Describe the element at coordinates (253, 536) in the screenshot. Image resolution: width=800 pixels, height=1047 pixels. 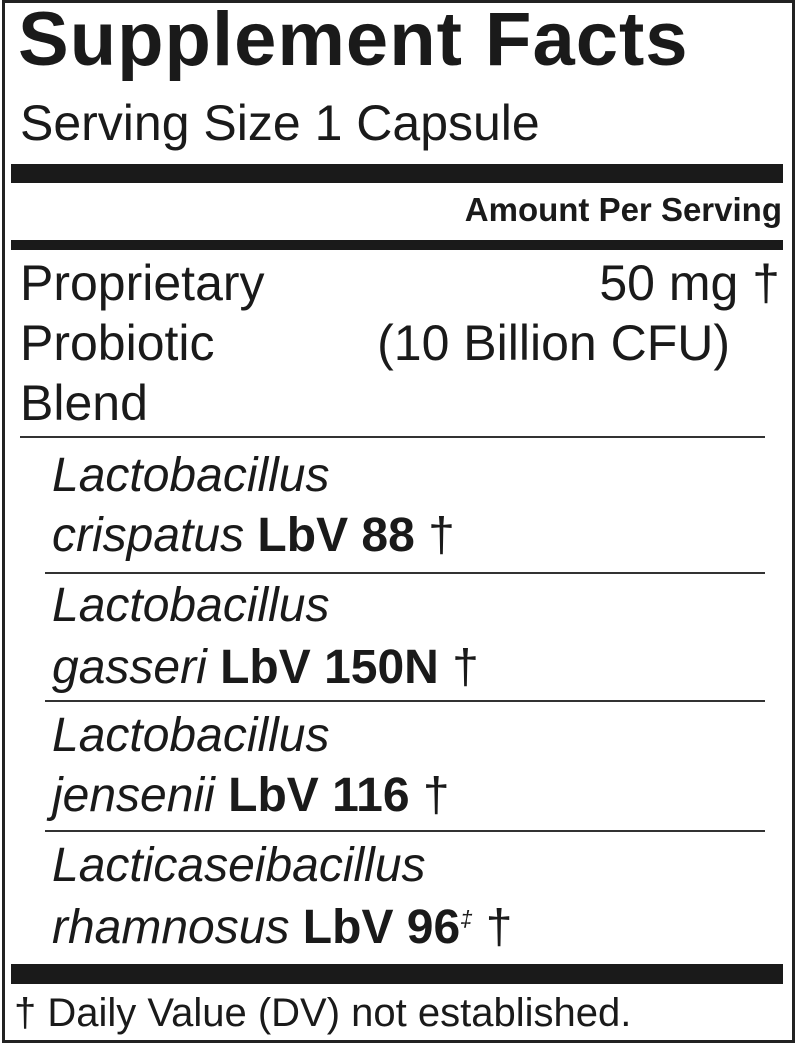
I see `ingredient-1-line2: crispatus LbV 88 †` at that location.